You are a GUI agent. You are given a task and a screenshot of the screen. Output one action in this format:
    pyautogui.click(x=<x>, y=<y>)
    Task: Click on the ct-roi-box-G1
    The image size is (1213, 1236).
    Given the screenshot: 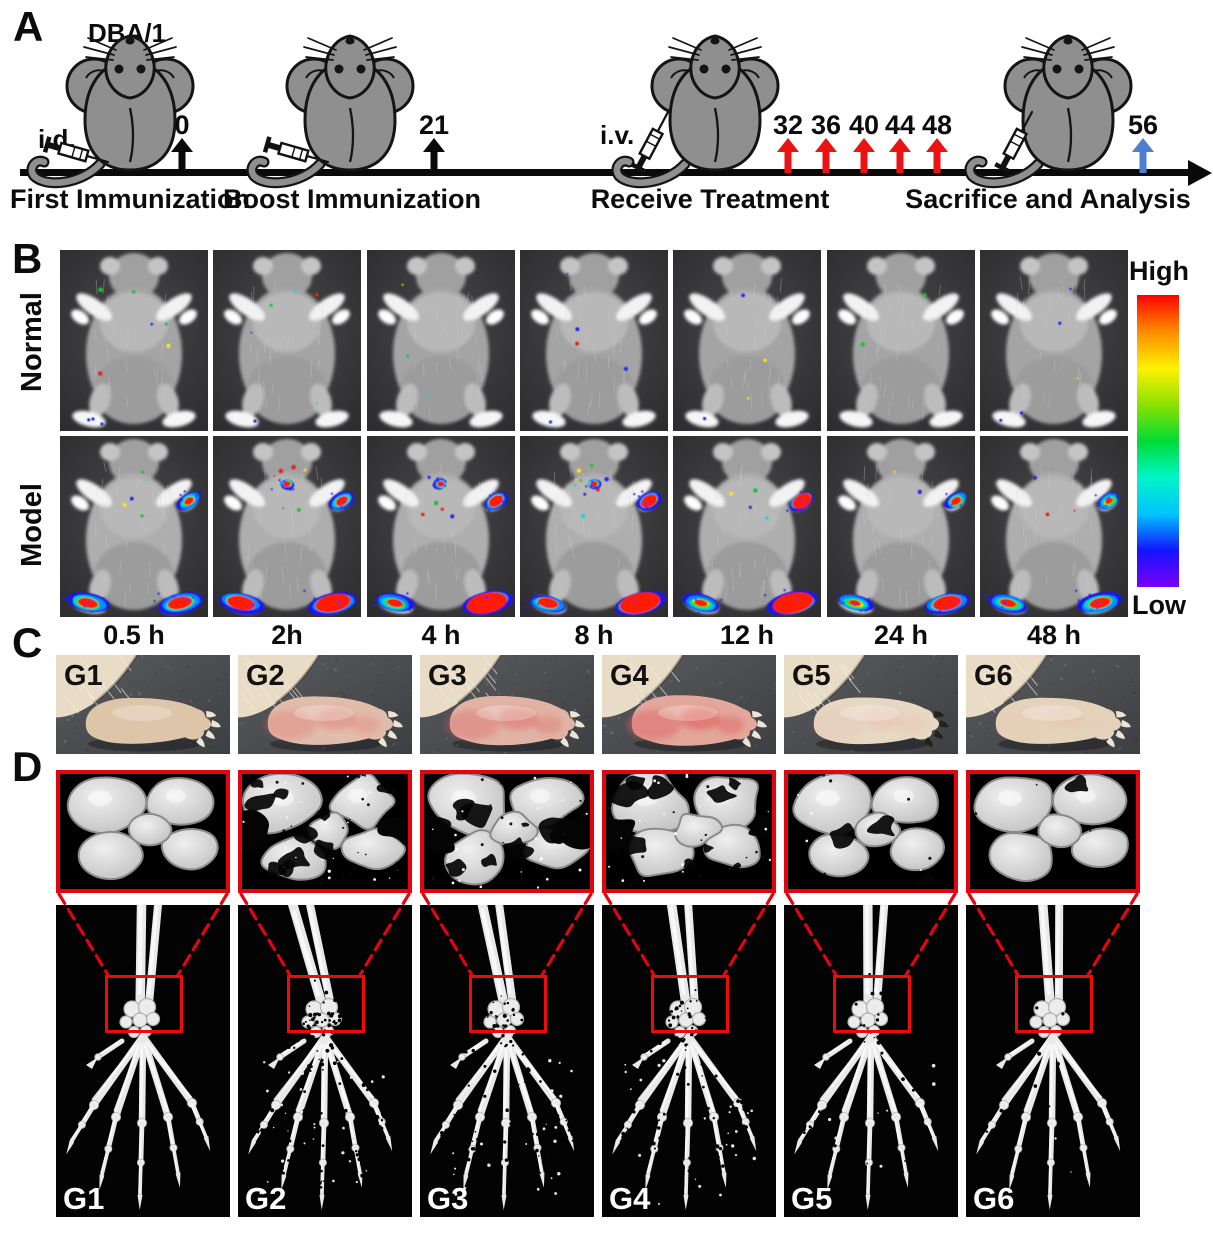 What is the action you would take?
    pyautogui.click(x=144, y=1004)
    